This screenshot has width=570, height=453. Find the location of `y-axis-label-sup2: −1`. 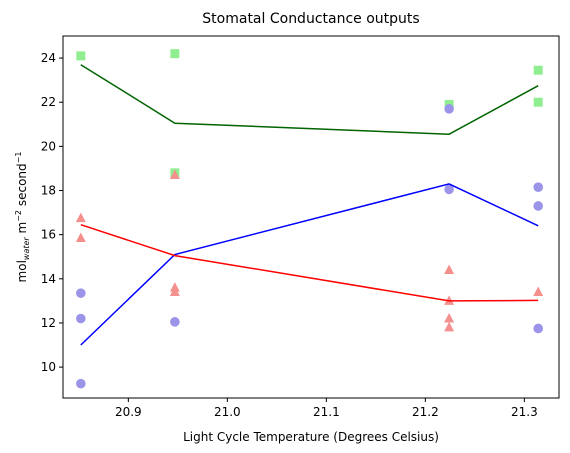

y-axis-label-sup2: −1 is located at coordinates (18, 158).